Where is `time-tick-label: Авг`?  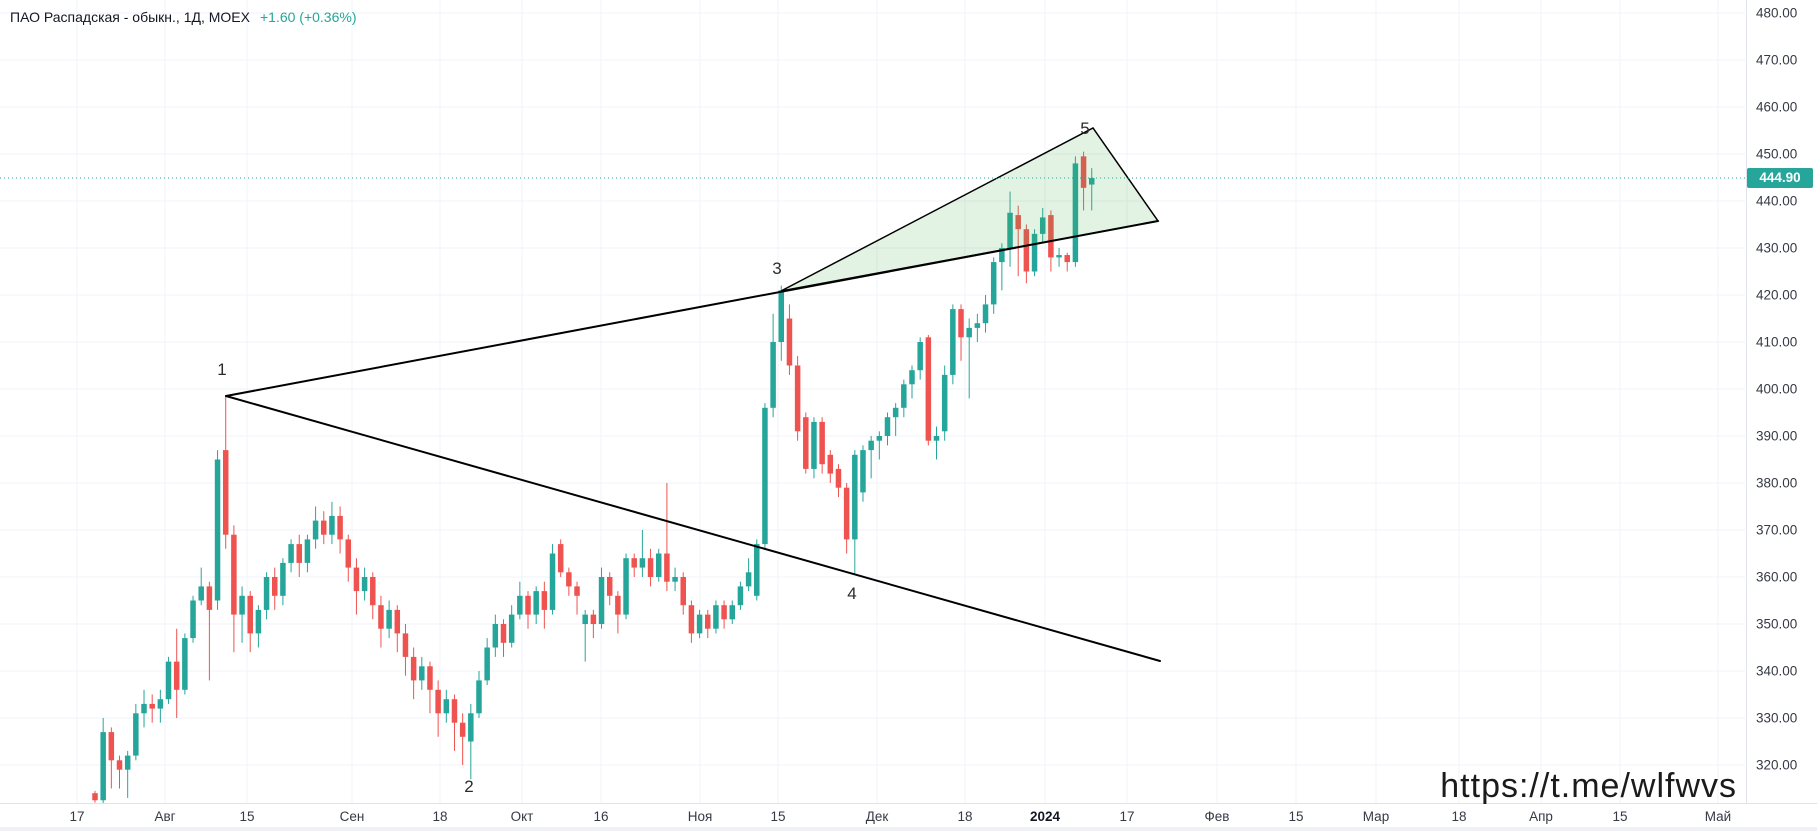
time-tick-label: Авг is located at coordinates (165, 816).